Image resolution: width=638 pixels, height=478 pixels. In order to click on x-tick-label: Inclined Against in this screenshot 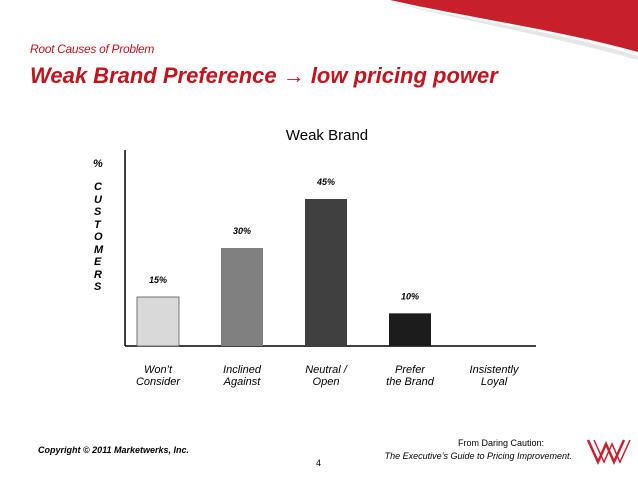, I will do `click(242, 376)`.